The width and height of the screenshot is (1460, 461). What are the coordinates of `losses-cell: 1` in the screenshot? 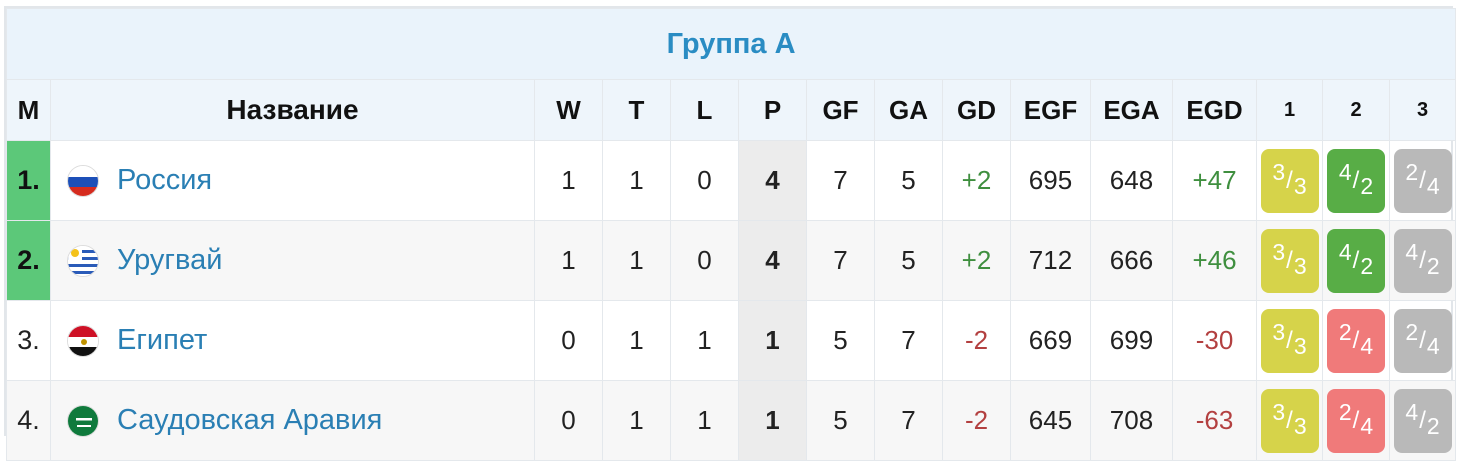 It's located at (704, 340).